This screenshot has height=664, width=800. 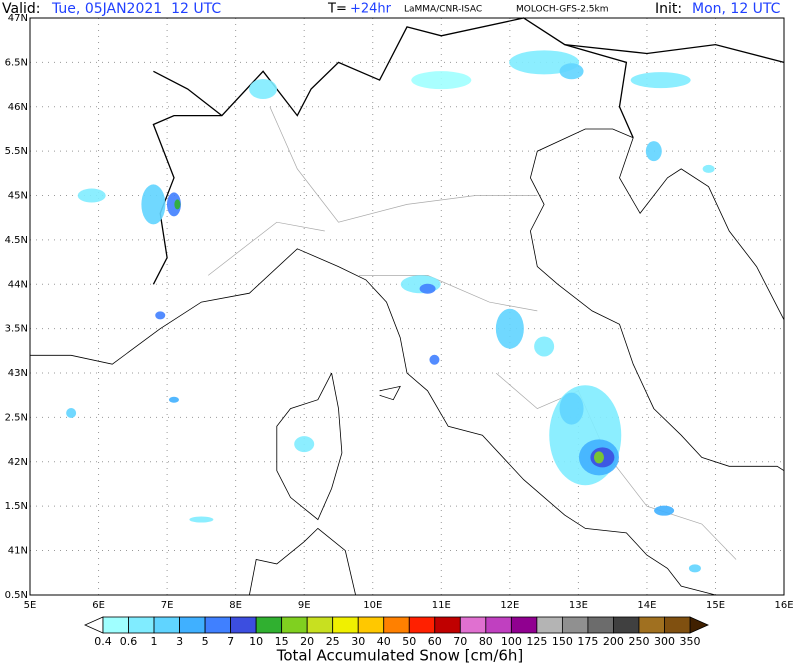 I want to click on colorbar-label: 20, so click(x=307, y=641).